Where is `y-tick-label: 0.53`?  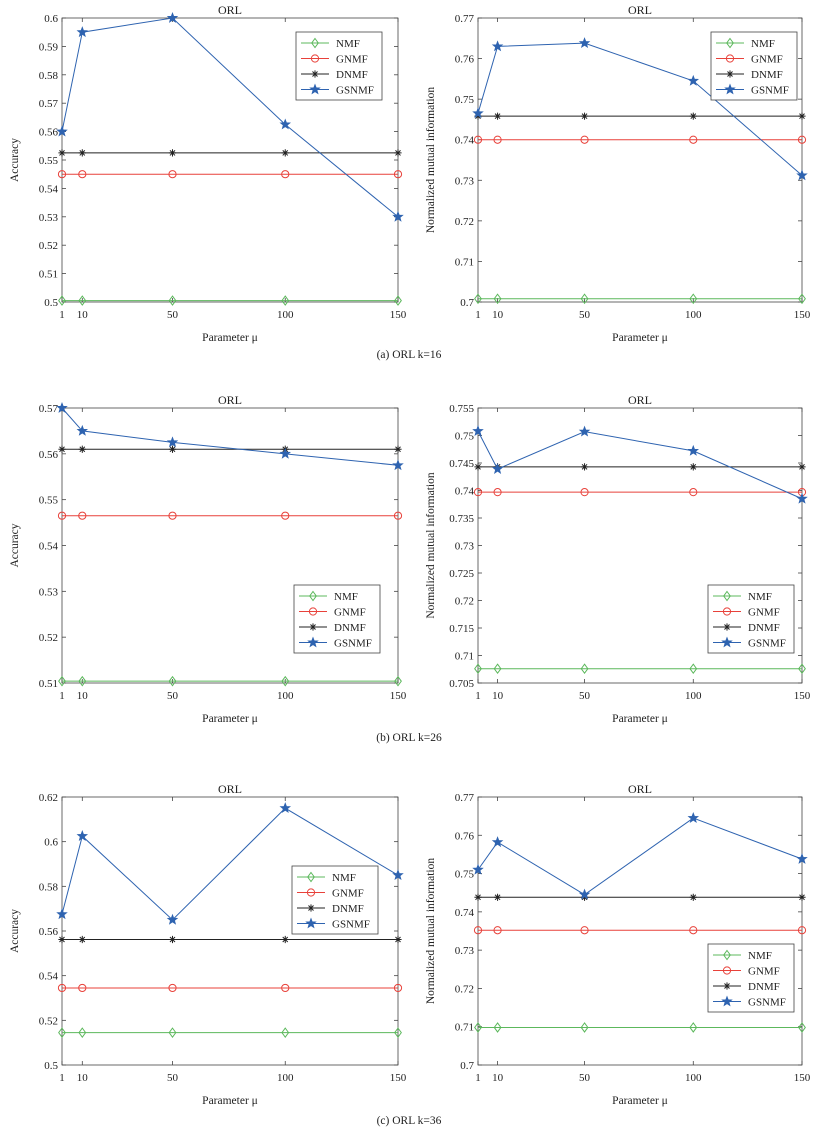
y-tick-label: 0.53 is located at coordinates (49, 592).